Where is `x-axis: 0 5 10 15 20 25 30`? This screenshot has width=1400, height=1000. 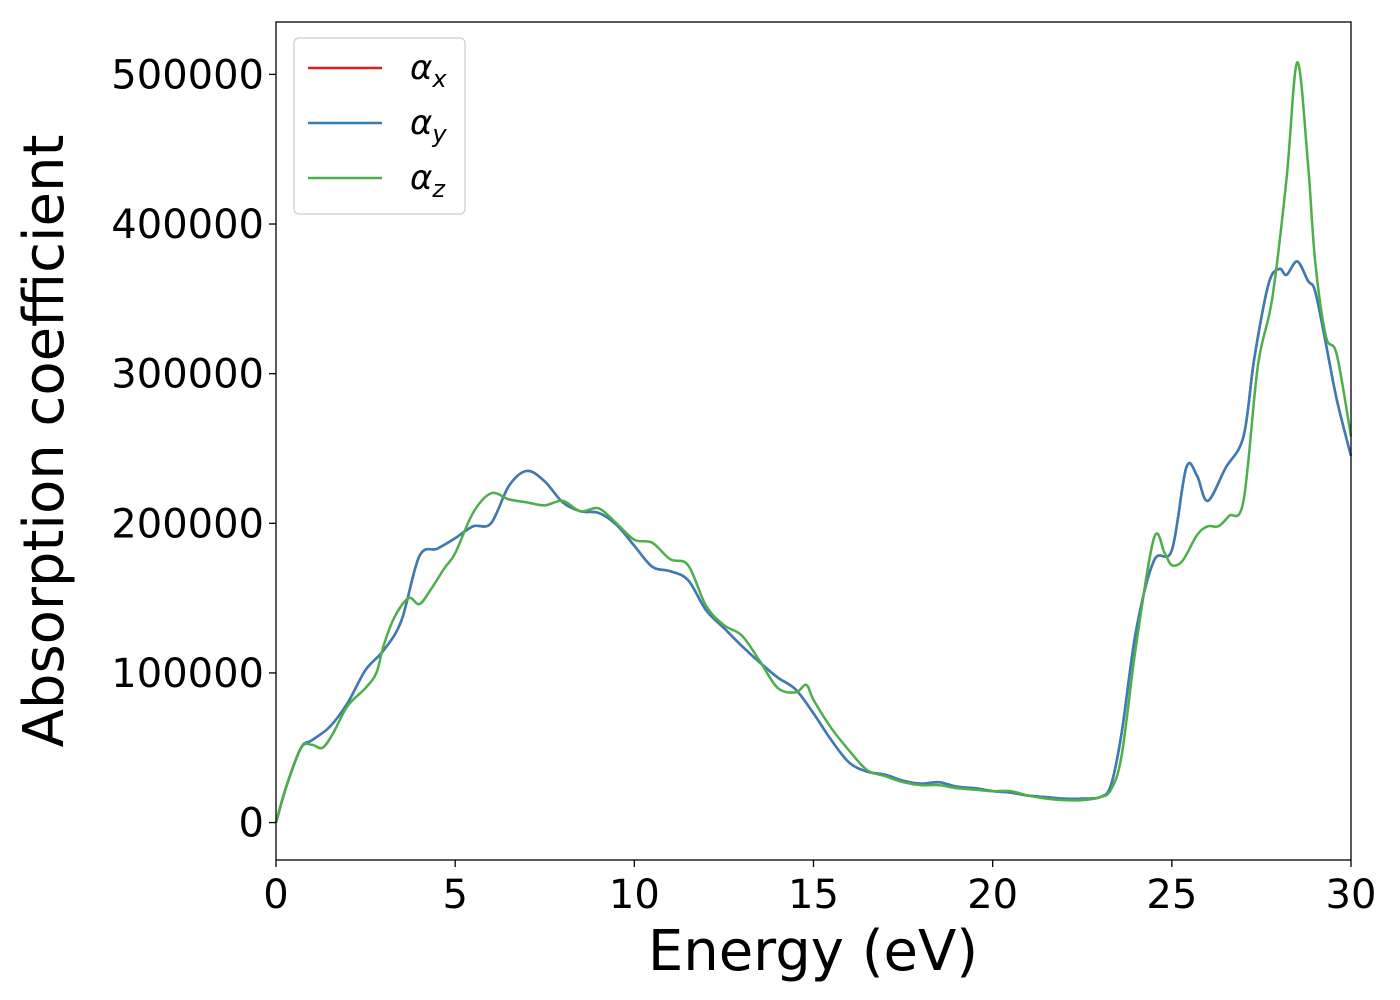 x-axis: 0 5 10 15 20 25 30 is located at coordinates (819, 889).